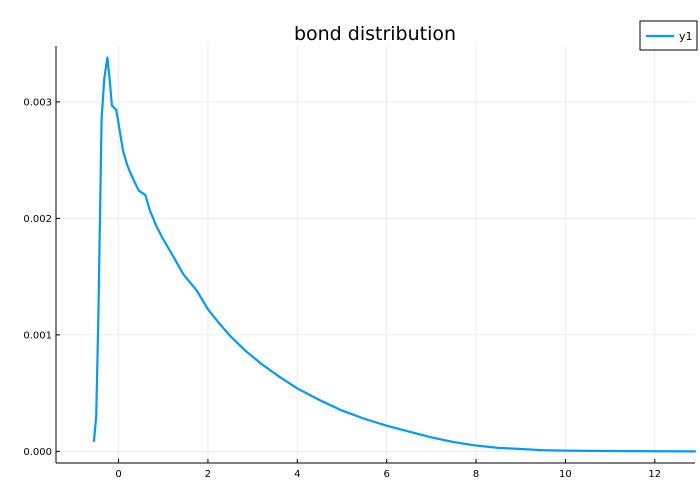 The width and height of the screenshot is (700, 500). I want to click on x-tick-label: 8, so click(476, 474).